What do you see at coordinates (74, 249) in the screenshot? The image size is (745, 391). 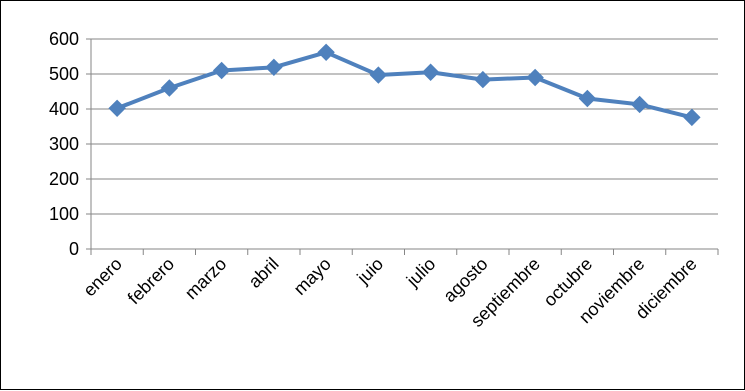 I see `y-tick-label: 0` at bounding box center [74, 249].